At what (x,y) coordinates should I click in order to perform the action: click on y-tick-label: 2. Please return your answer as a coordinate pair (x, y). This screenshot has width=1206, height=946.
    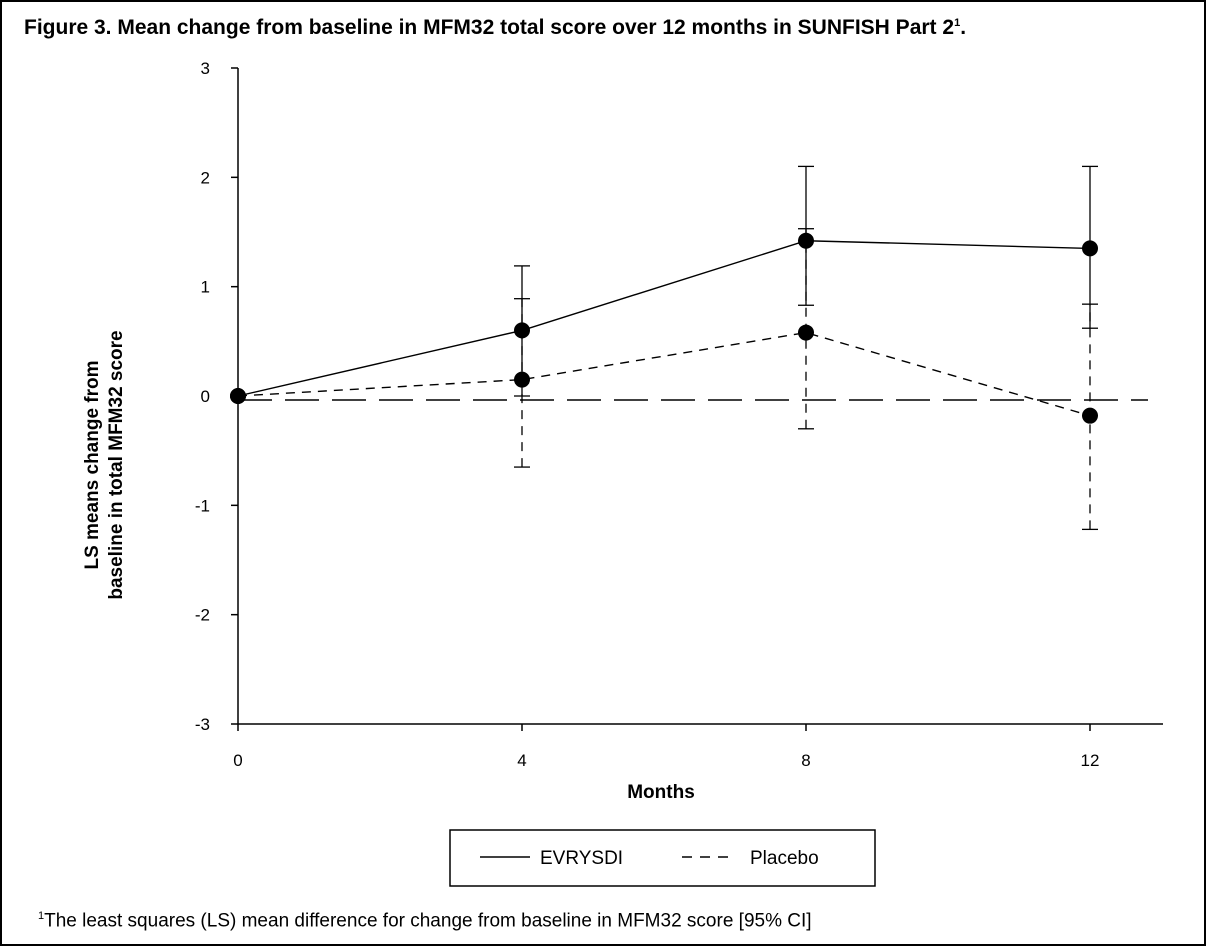
    Looking at the image, I should click on (205, 177).